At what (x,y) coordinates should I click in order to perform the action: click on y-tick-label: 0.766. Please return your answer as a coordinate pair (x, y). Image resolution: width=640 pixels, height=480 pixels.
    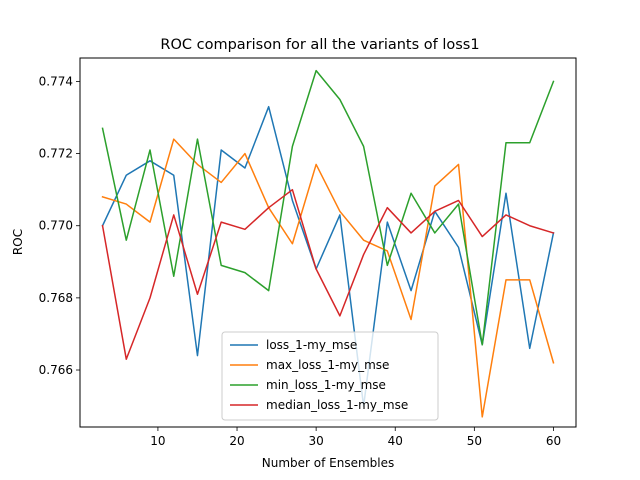
    Looking at the image, I should click on (56, 370).